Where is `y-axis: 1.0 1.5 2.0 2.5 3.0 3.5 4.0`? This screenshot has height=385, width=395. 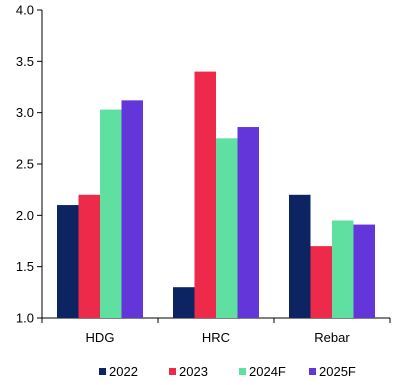 y-axis: 1.0 1.5 2.0 2.5 3.0 3.5 4.0 is located at coordinates (29, 164).